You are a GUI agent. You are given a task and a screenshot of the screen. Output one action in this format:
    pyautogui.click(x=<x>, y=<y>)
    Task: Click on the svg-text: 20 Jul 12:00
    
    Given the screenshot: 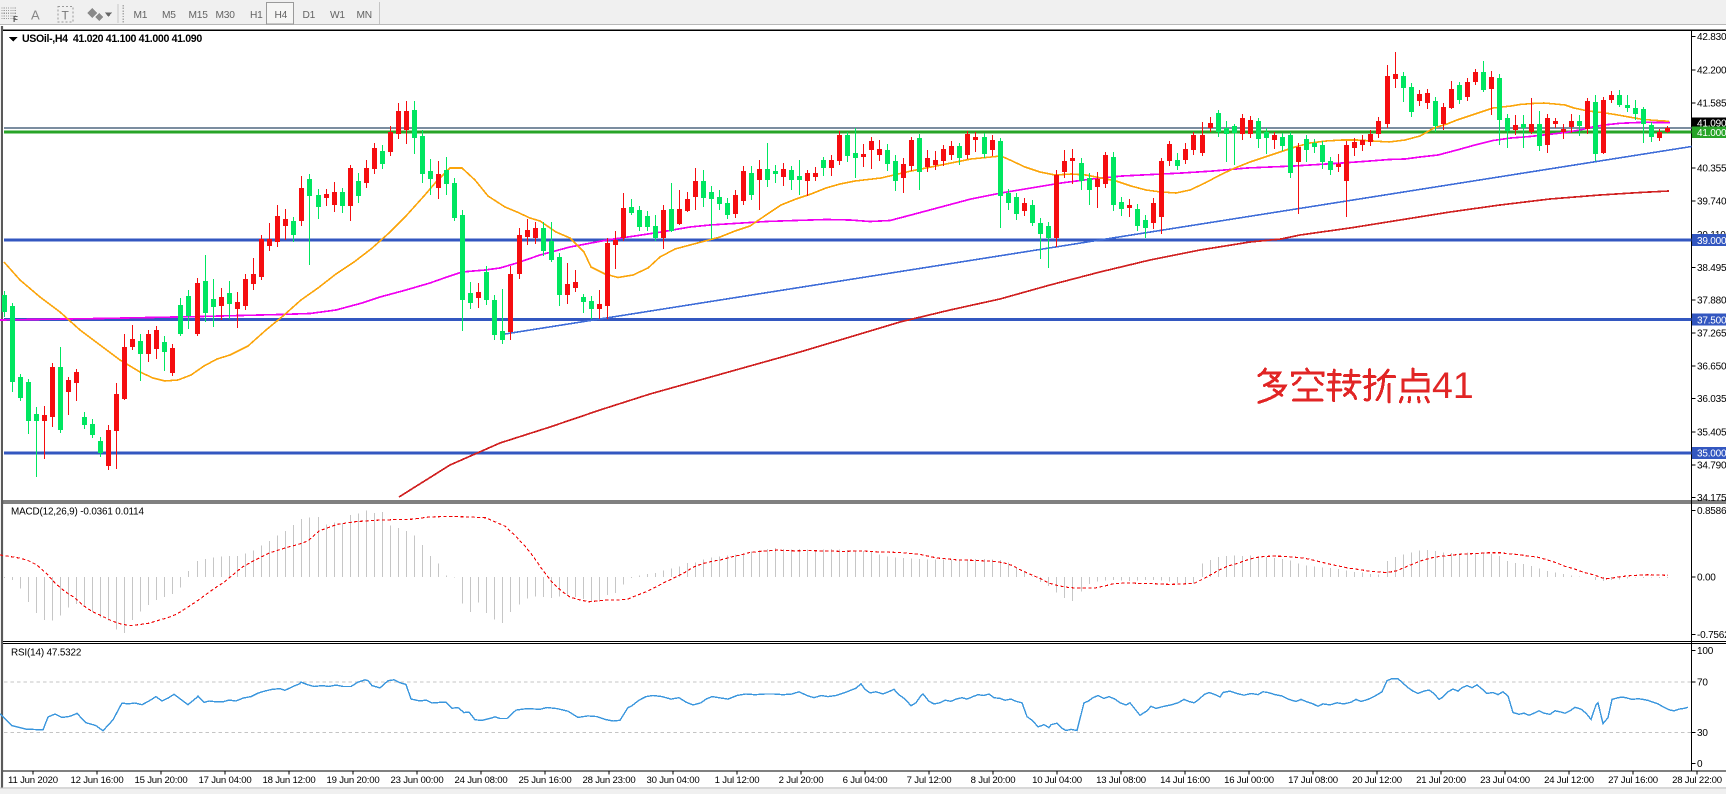 What is the action you would take?
    pyautogui.click(x=1377, y=780)
    